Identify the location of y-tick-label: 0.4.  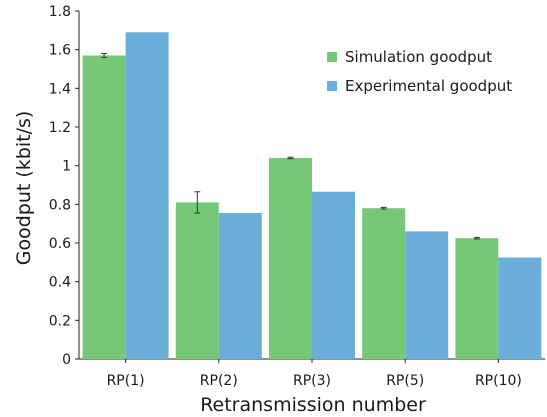
(60, 283).